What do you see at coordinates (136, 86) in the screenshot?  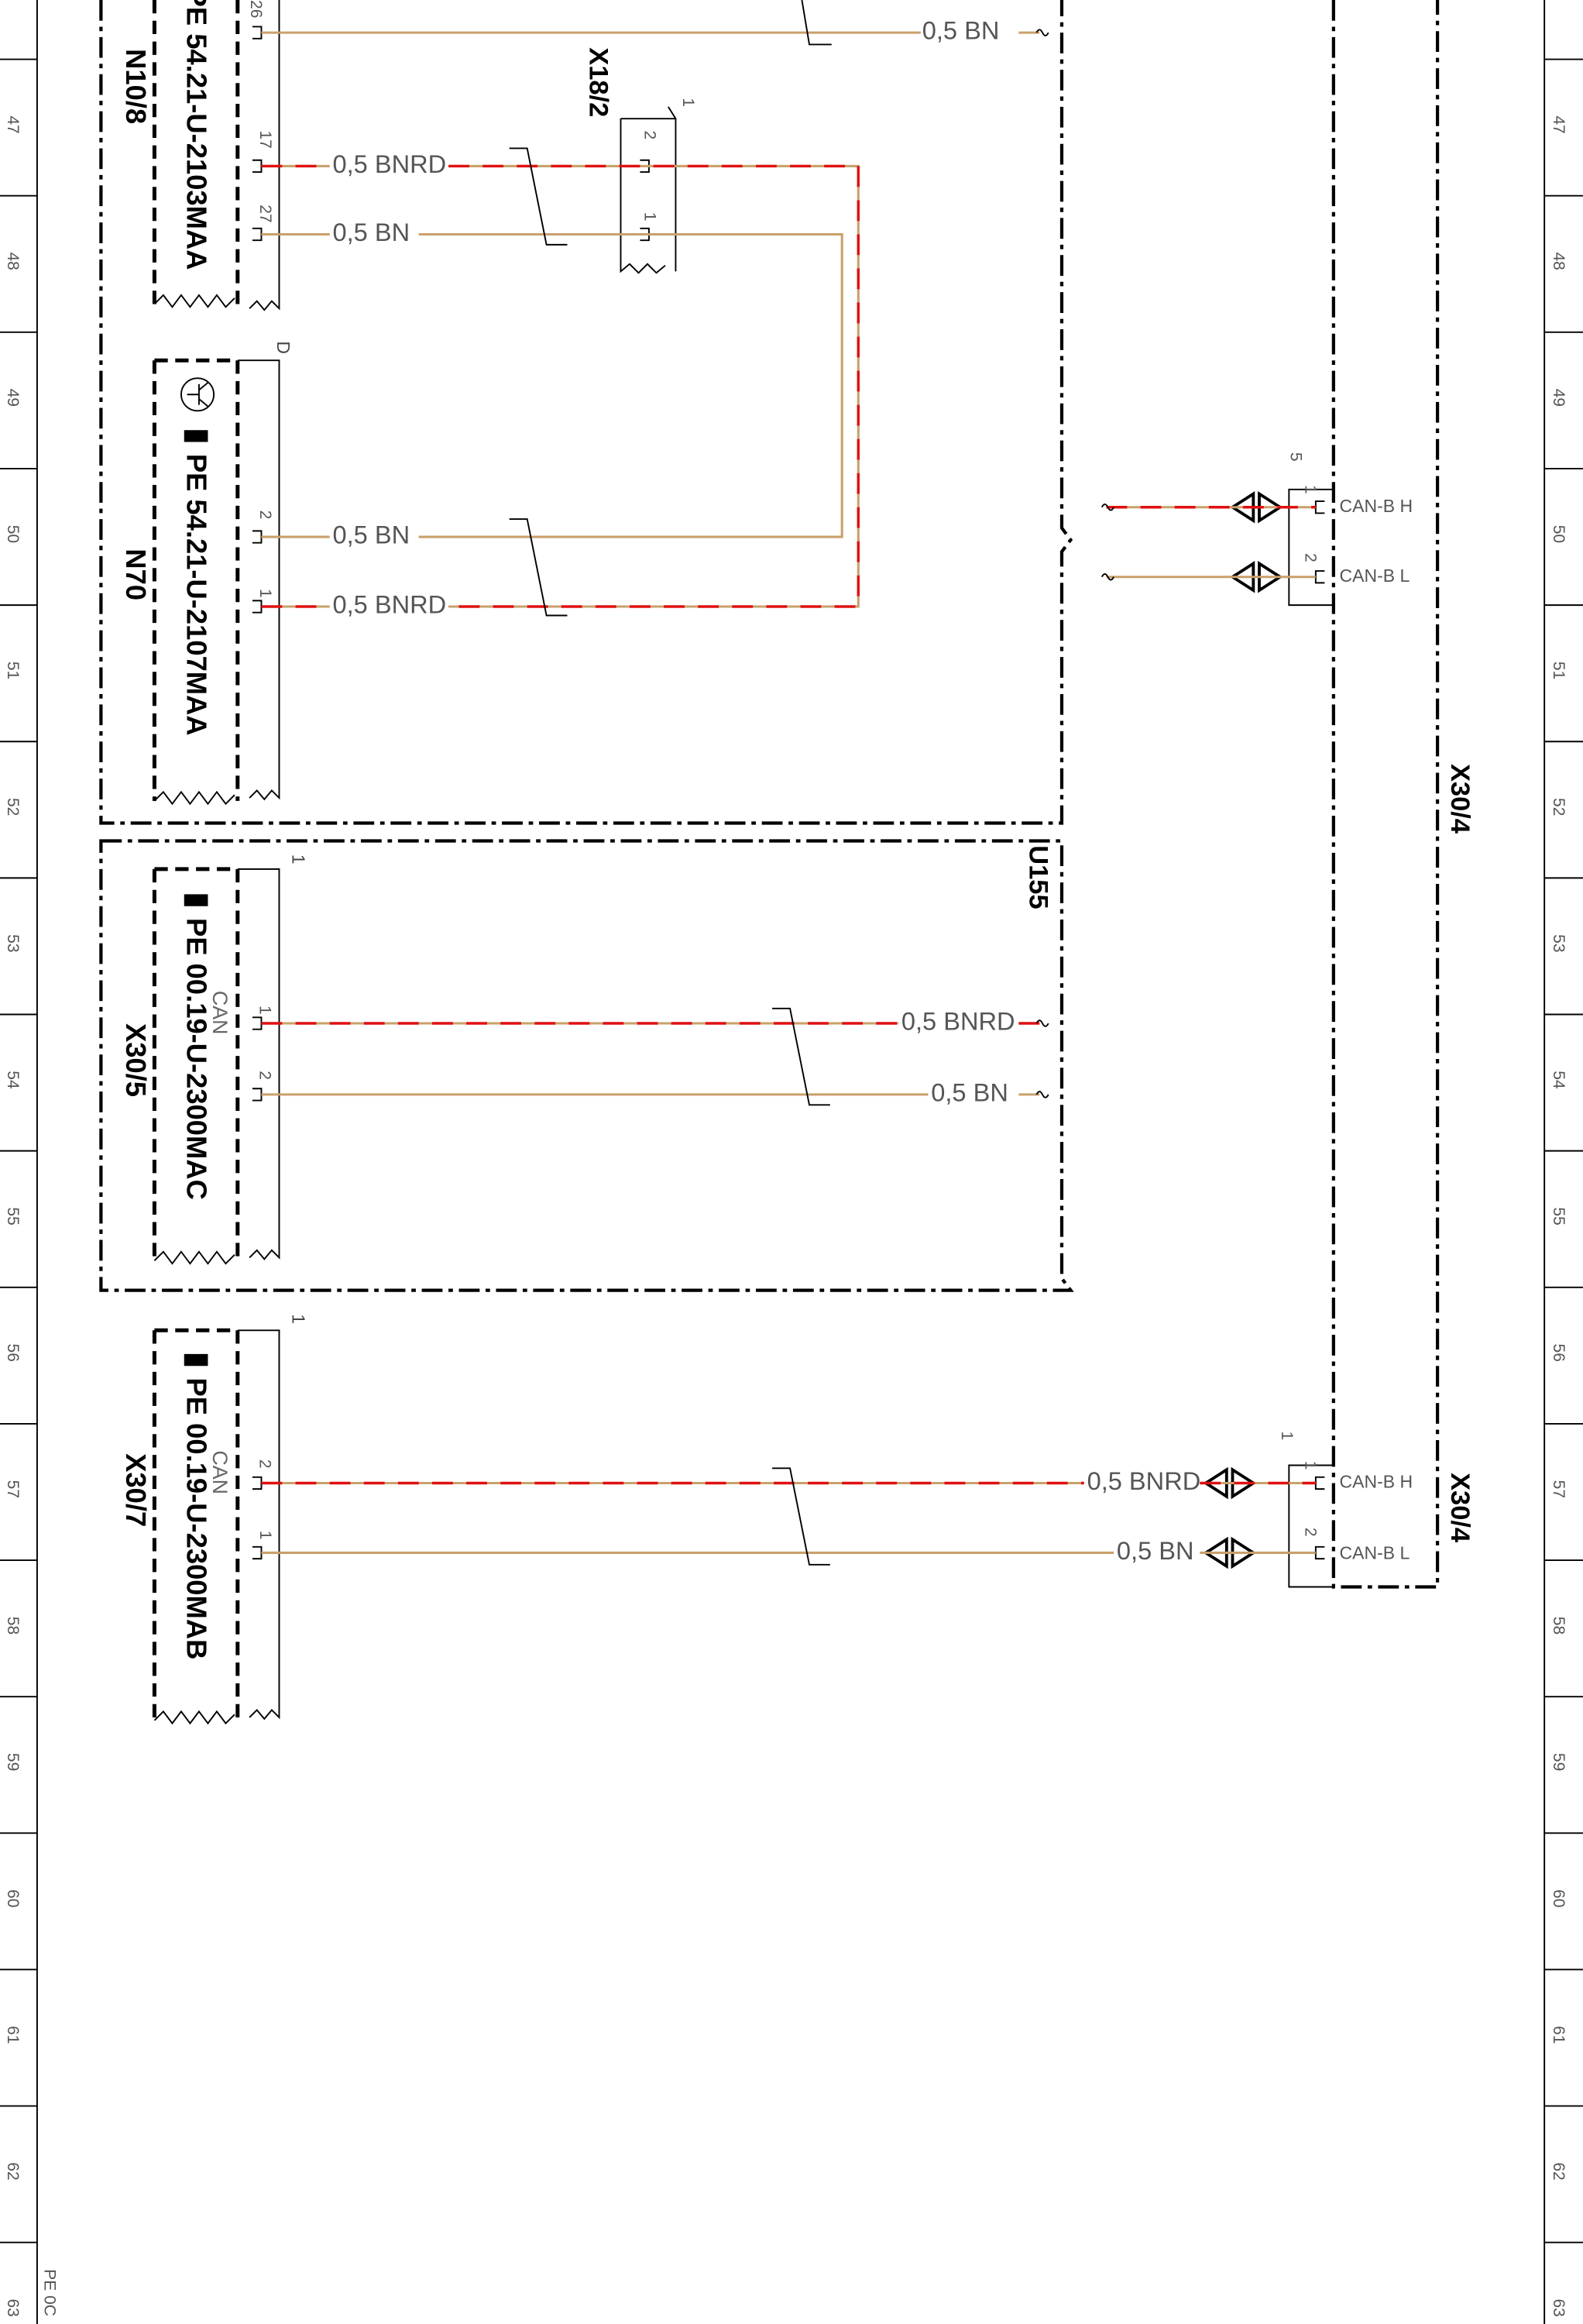 I see `module-name: N10/8` at bounding box center [136, 86].